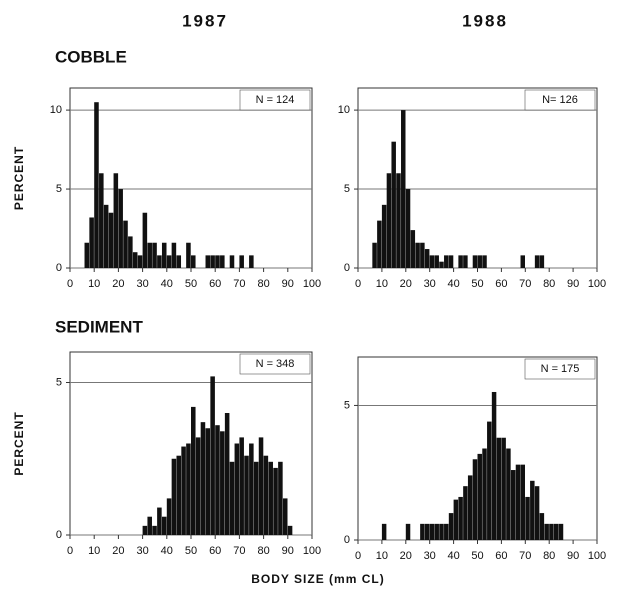 This screenshot has height=593, width=634. I want to click on annotation: N = 175, so click(560, 369).